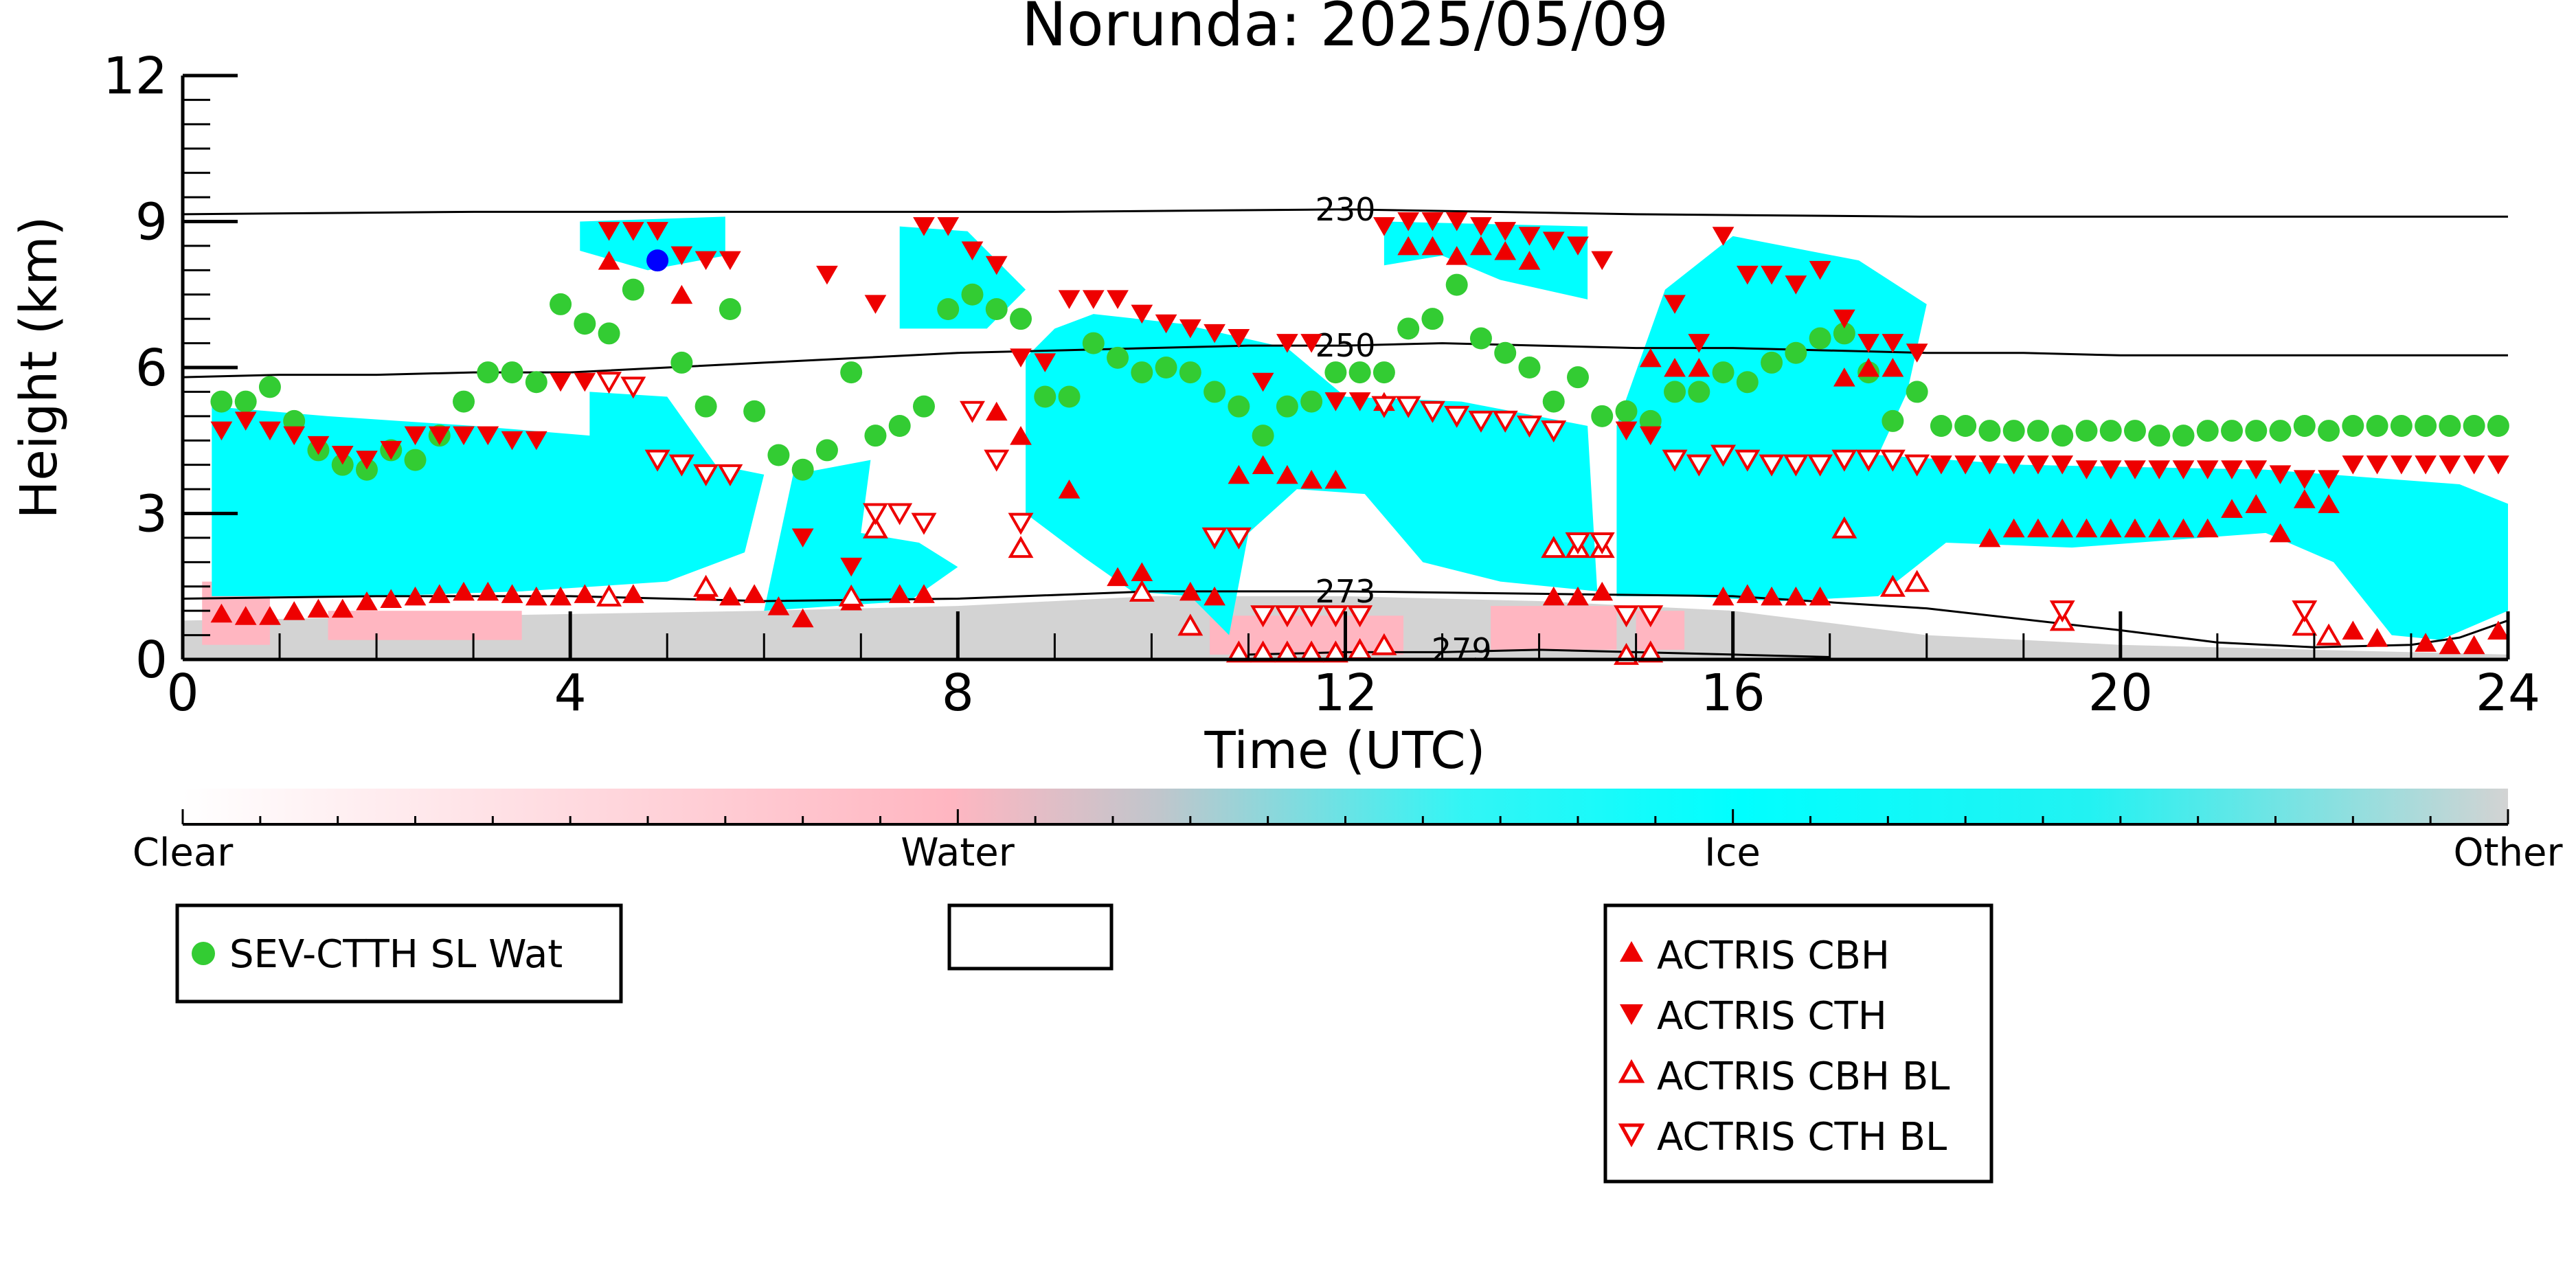 The height and width of the screenshot is (1288, 2576). I want to click on colorbar-label-ice: Ice, so click(1732, 853).